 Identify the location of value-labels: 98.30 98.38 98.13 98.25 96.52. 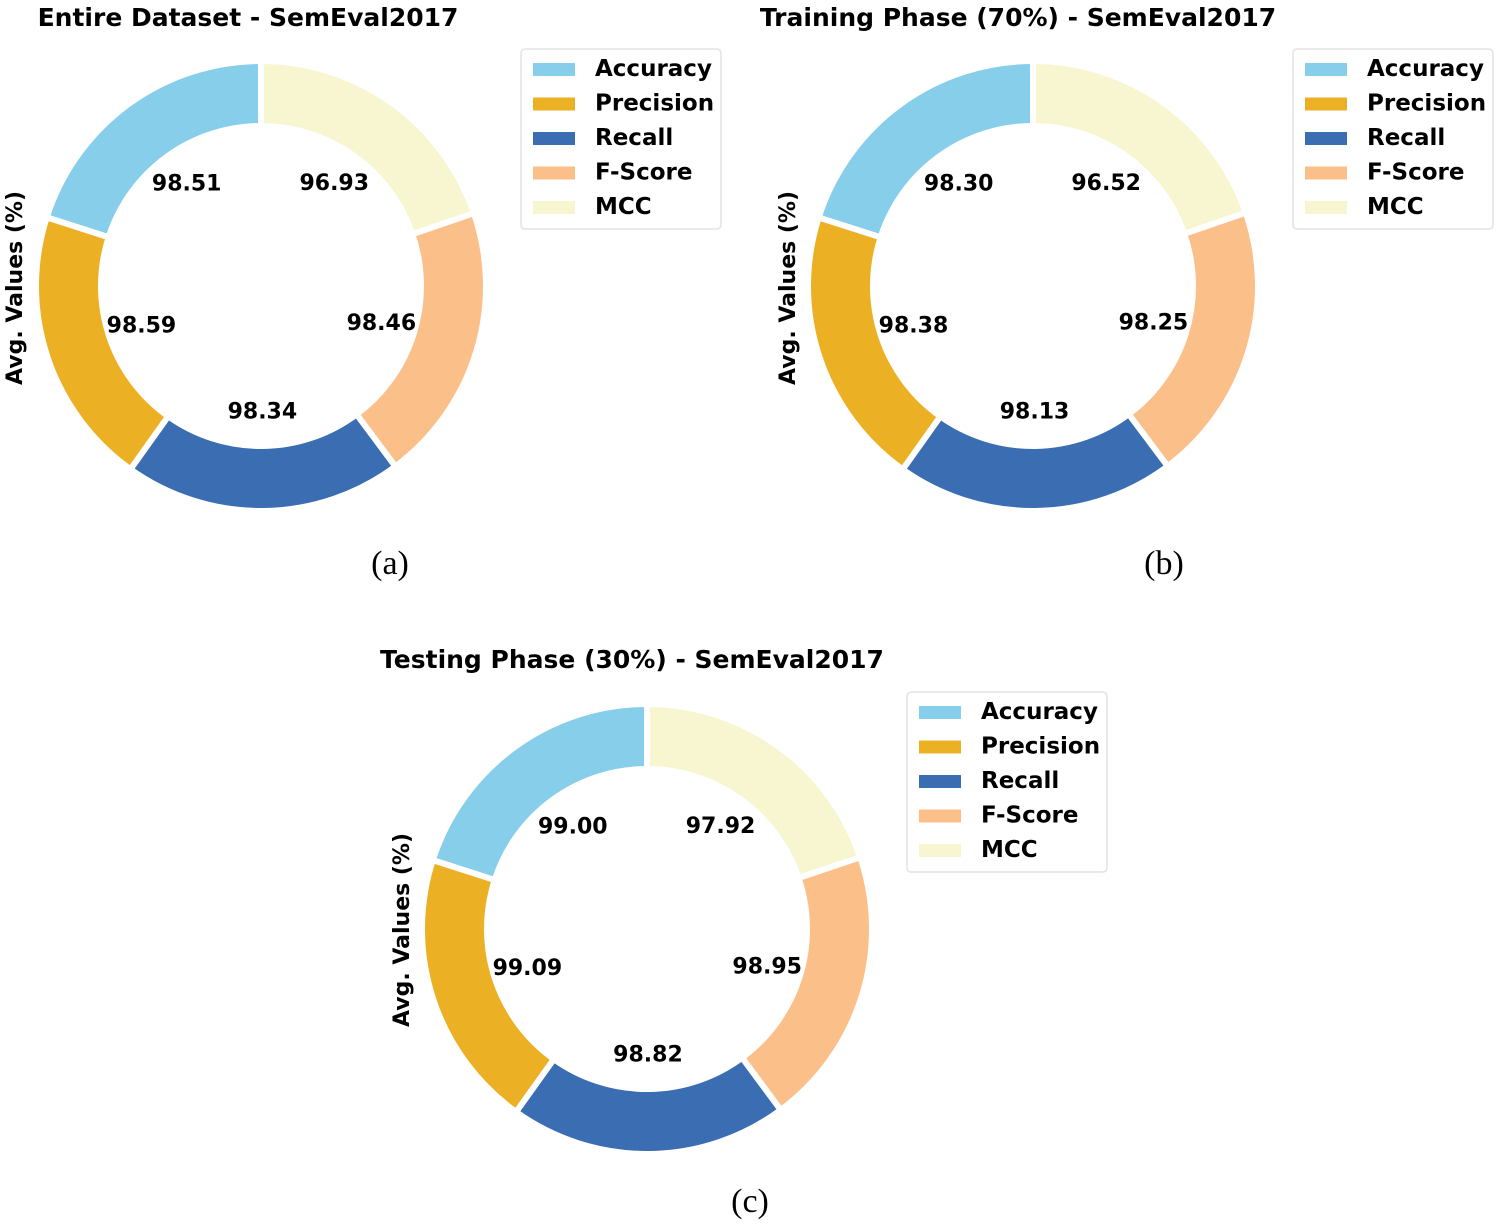
(1034, 298).